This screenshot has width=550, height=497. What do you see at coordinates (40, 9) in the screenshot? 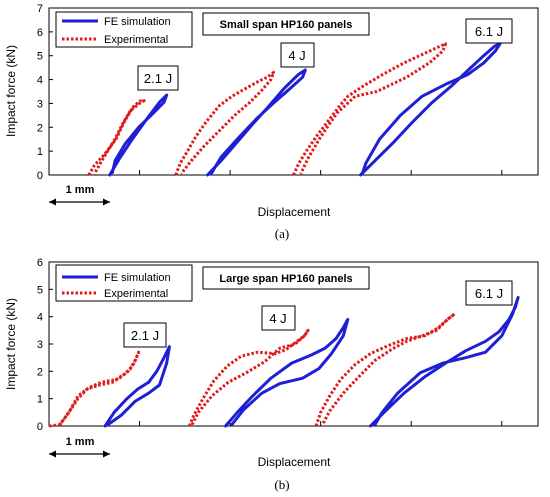
I see `y-tick-label: 7` at bounding box center [40, 9].